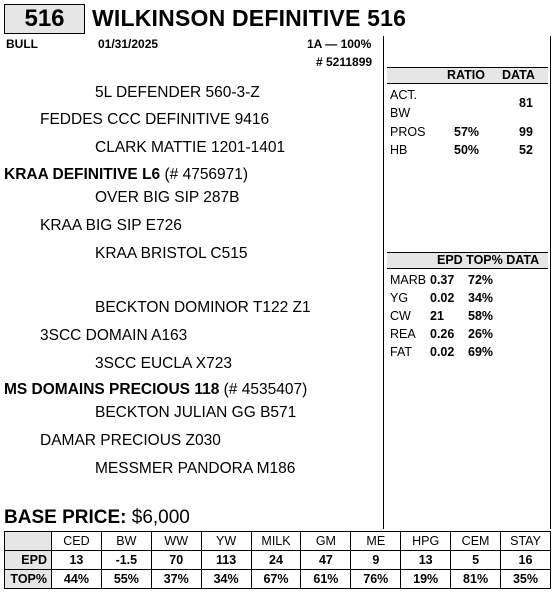 This screenshot has width=555, height=592. I want to click on top-percent-value: 34%, so click(226, 579).